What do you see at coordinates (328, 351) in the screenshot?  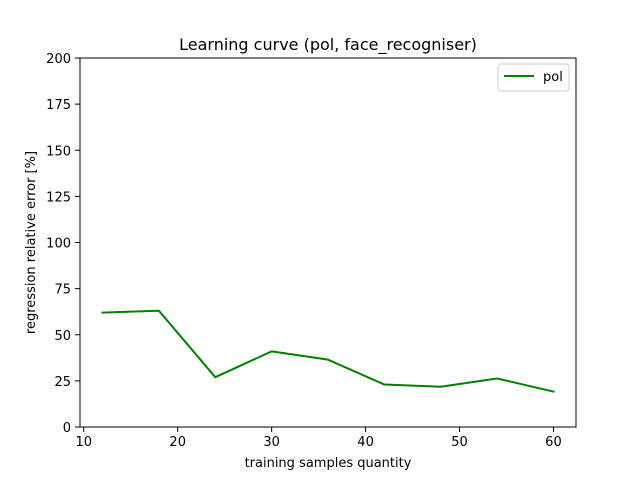 I see `series-layer` at bounding box center [328, 351].